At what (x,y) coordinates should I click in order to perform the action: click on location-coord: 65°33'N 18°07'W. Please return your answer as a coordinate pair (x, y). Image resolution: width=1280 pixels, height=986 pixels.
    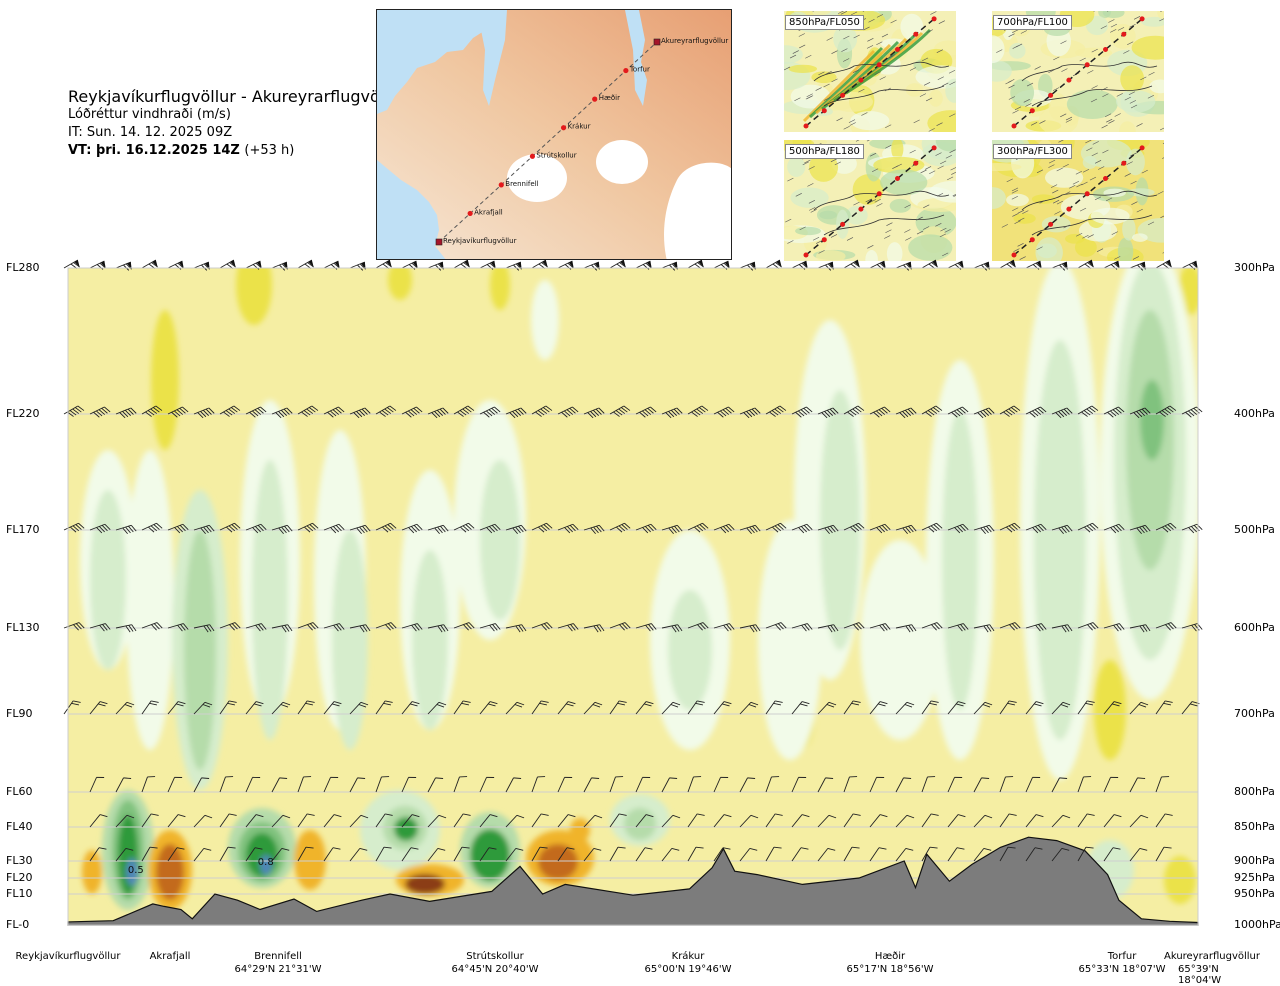
    Looking at the image, I should click on (1122, 969).